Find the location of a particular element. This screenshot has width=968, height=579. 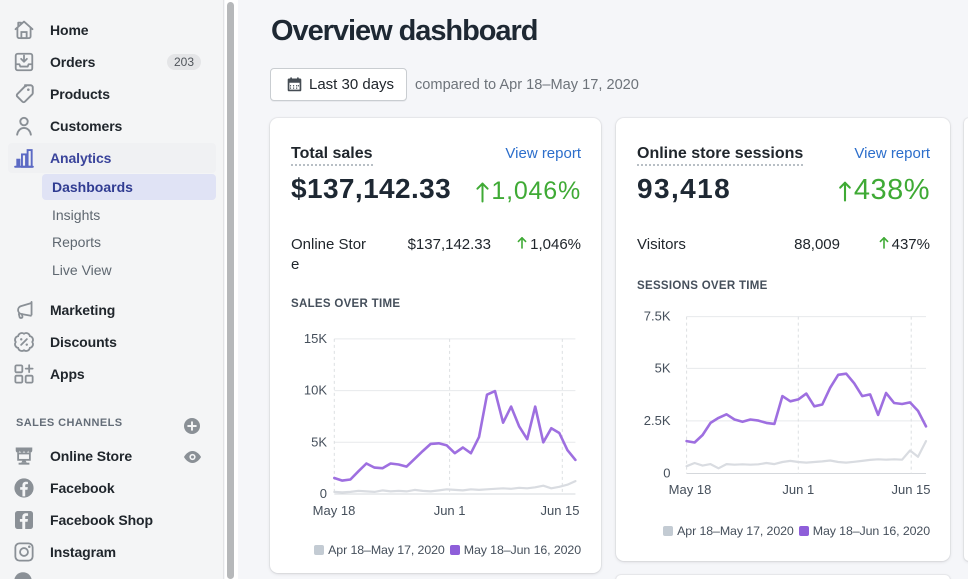

svg-text: 7.5K is located at coordinates (657, 316).